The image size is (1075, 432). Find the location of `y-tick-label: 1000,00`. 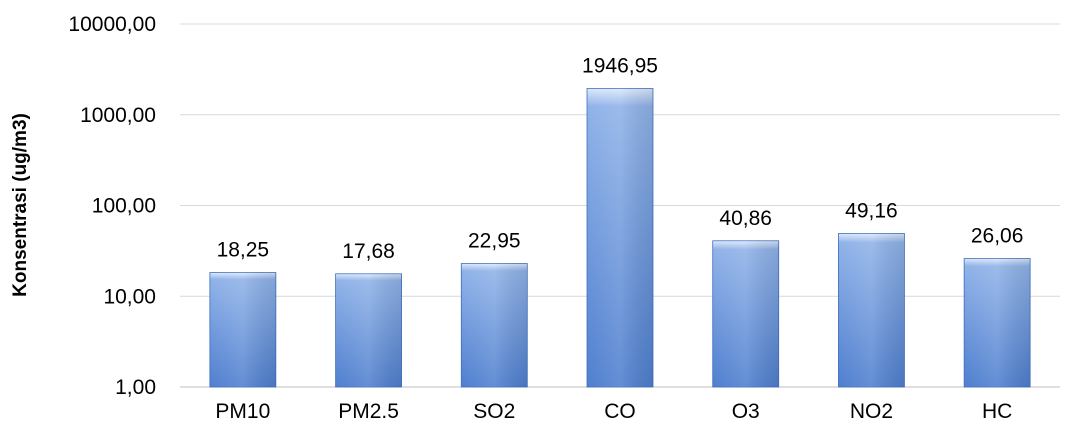

y-tick-label: 1000,00 is located at coordinates (118, 115).